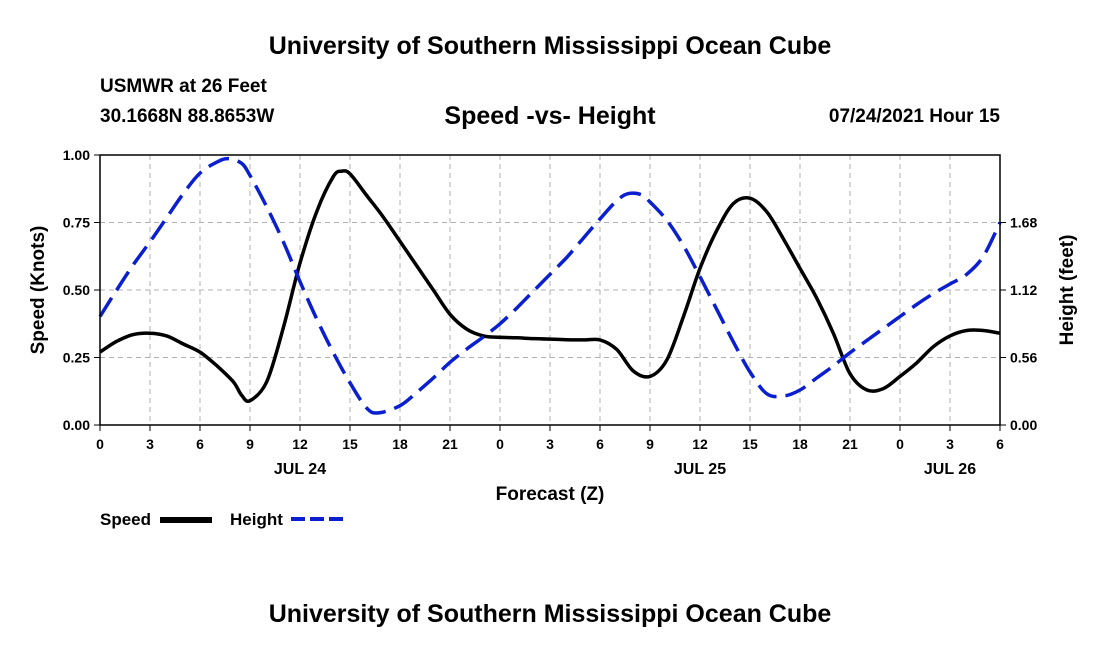 The width and height of the screenshot is (1100, 650). Describe the element at coordinates (1023, 358) in the screenshot. I see `y2-tick-label: 0.56` at that location.